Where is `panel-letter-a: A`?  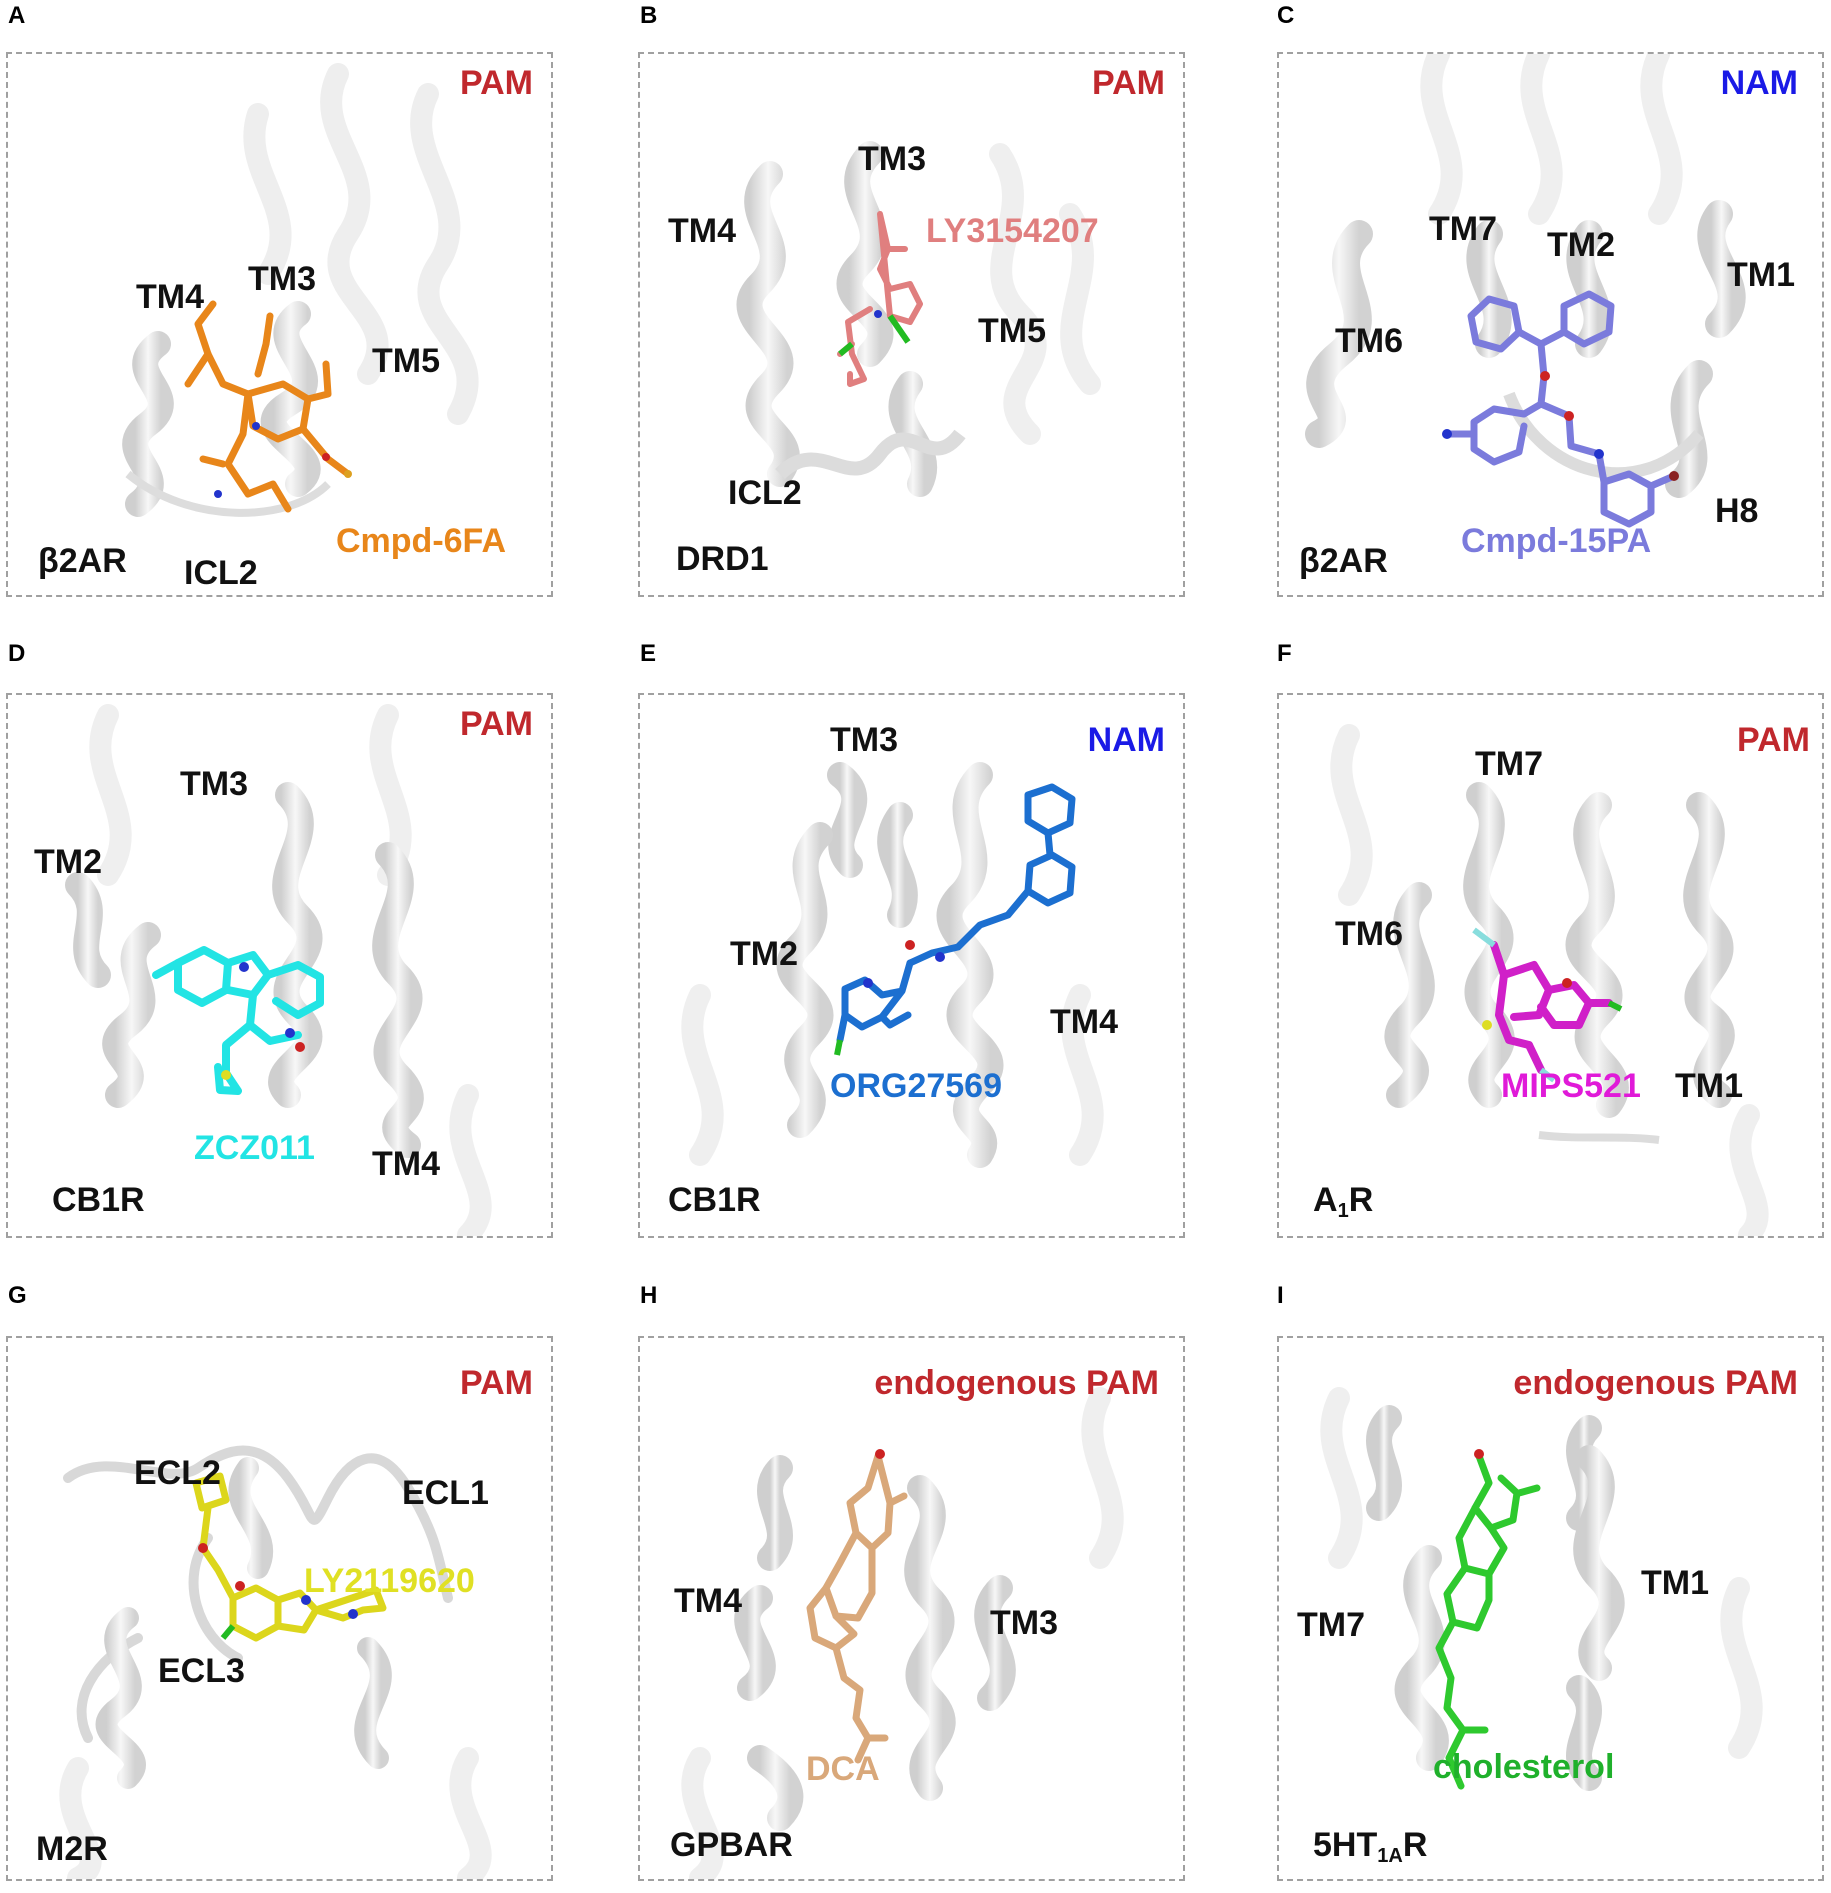
panel-letter-a: A is located at coordinates (17, 15).